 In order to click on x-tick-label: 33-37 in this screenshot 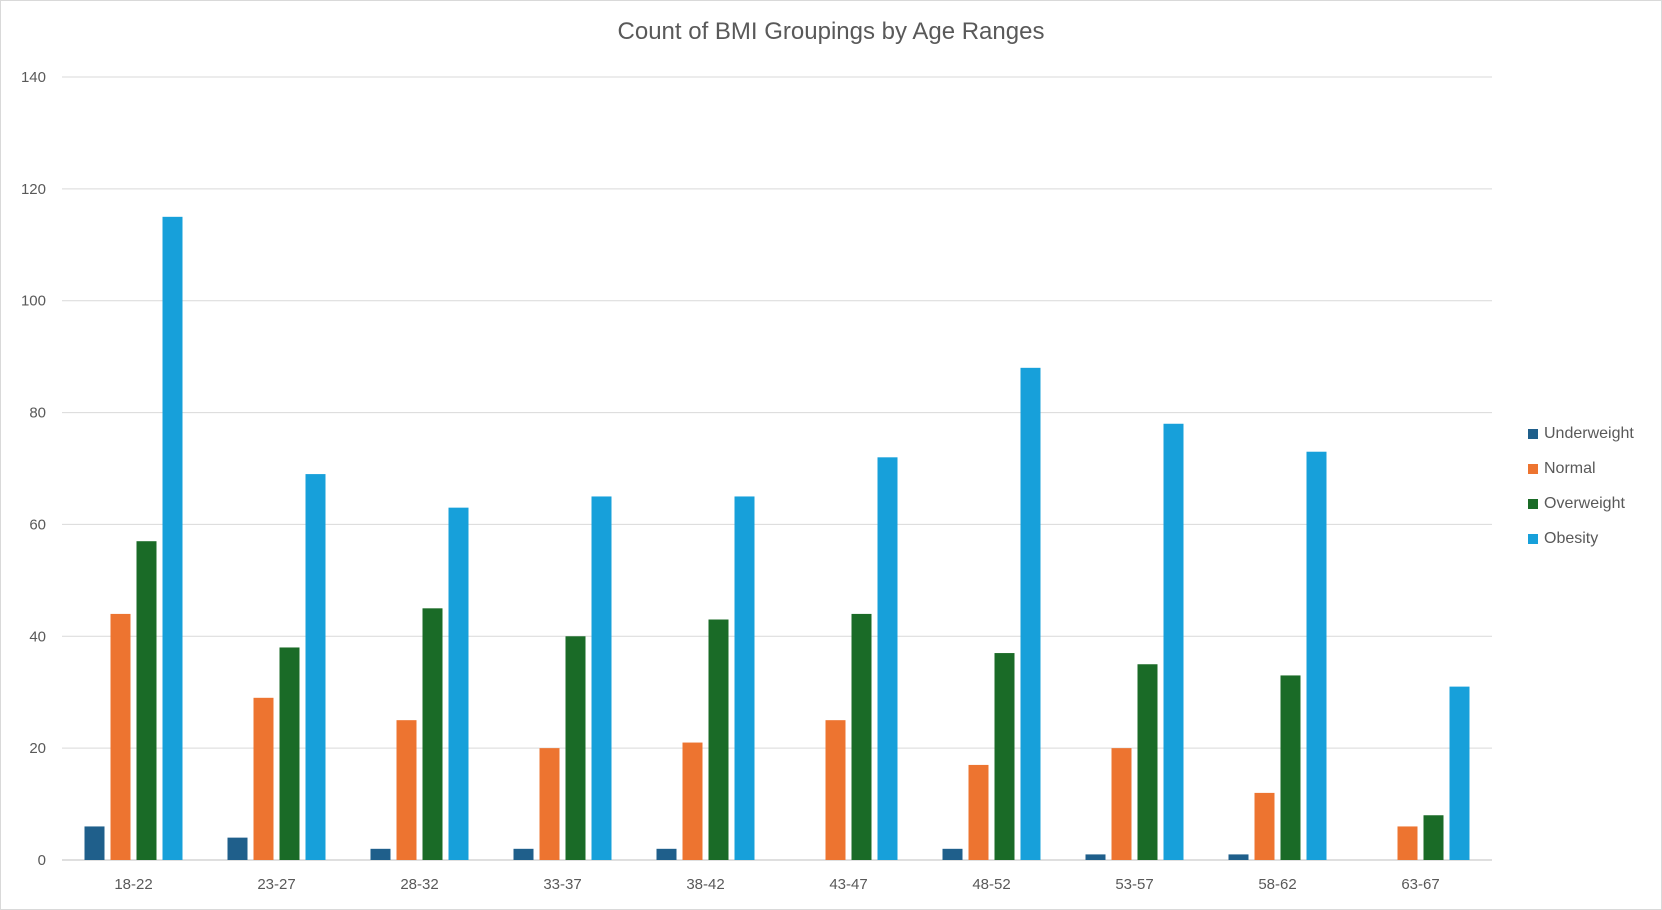, I will do `click(562, 884)`.